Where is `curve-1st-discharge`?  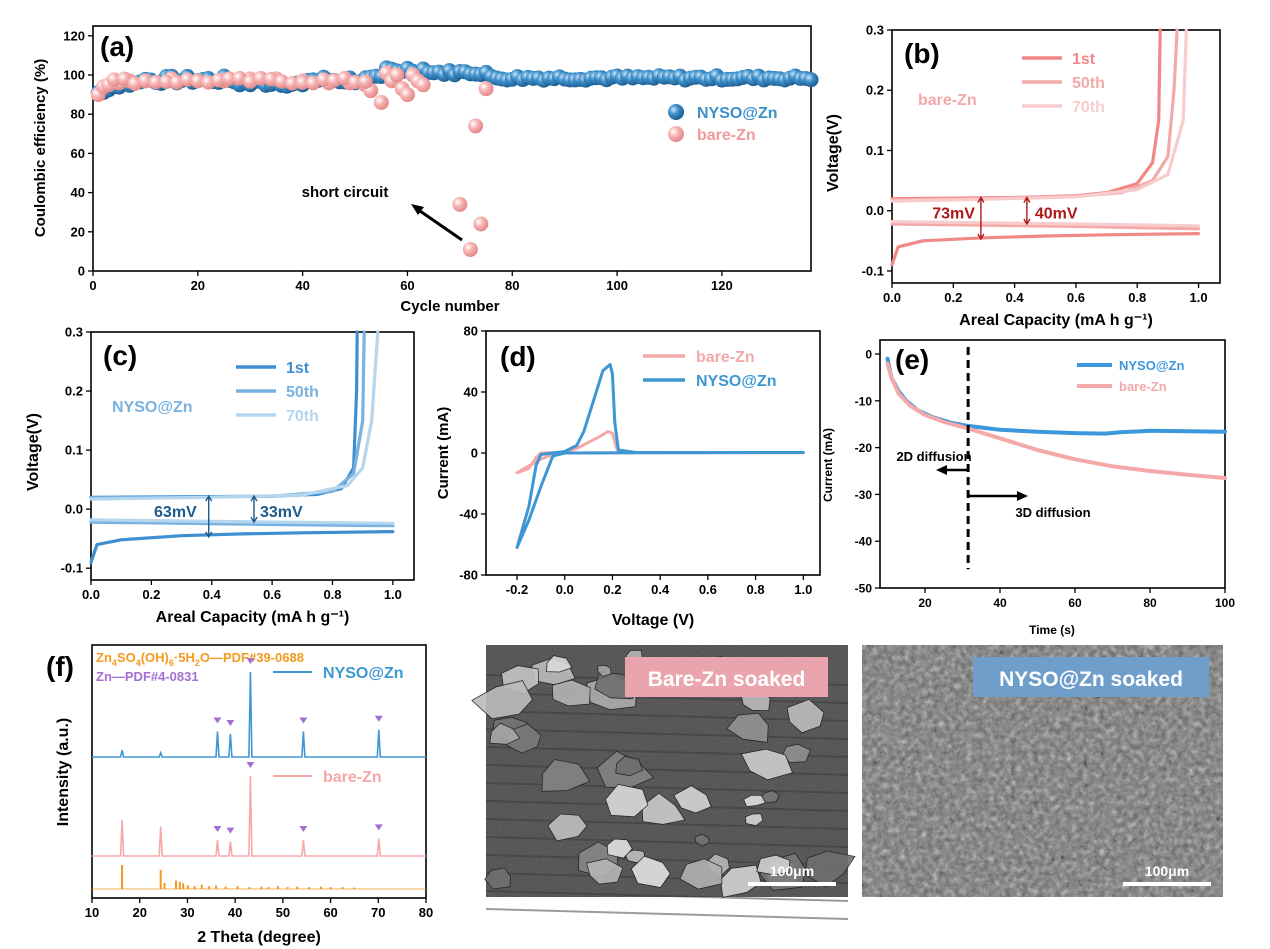
curve-1st-discharge is located at coordinates (242, 547).